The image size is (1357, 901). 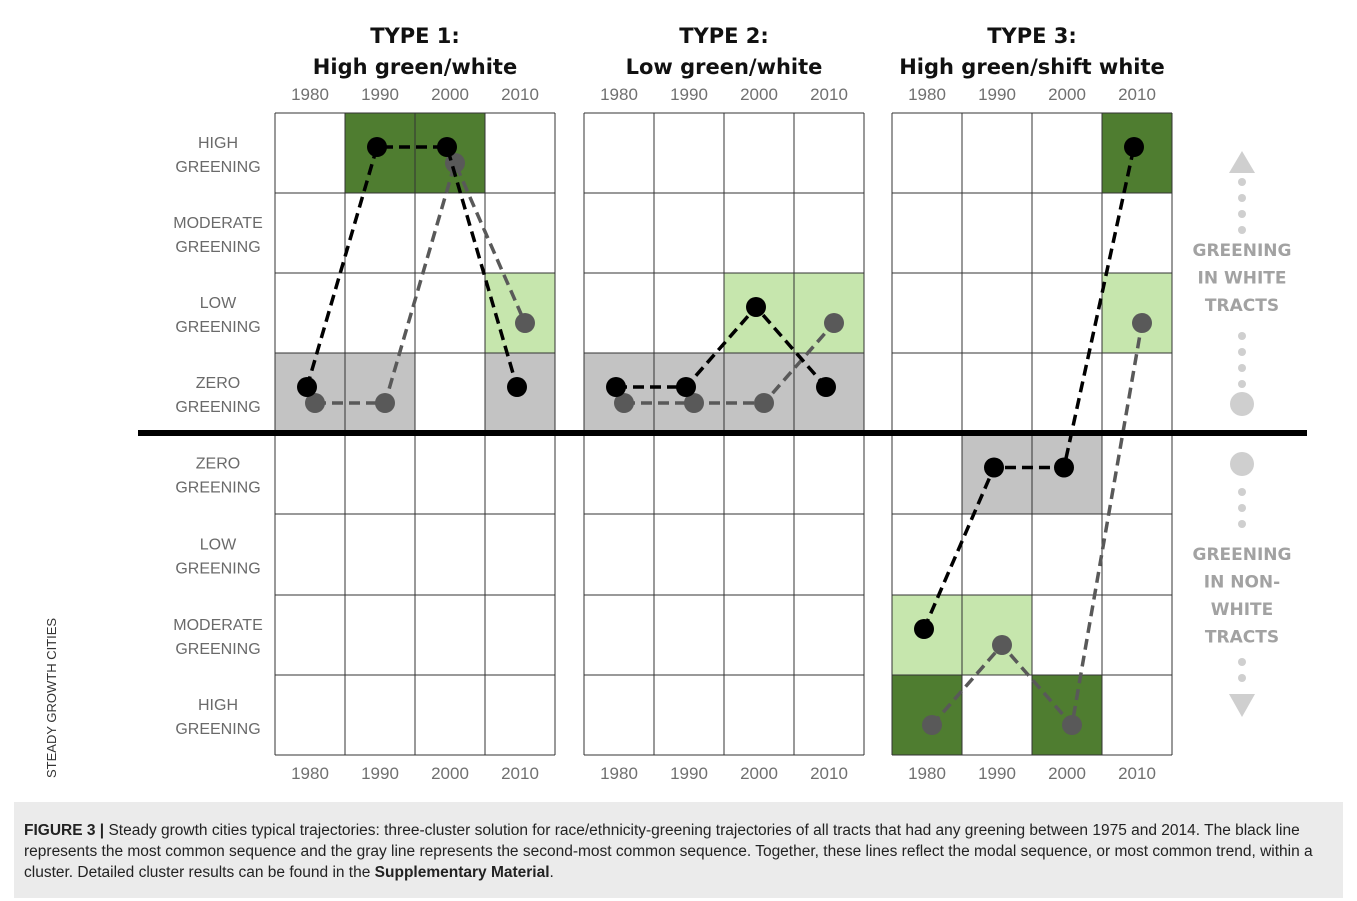 I want to click on row-label: LOW, so click(x=218, y=545).